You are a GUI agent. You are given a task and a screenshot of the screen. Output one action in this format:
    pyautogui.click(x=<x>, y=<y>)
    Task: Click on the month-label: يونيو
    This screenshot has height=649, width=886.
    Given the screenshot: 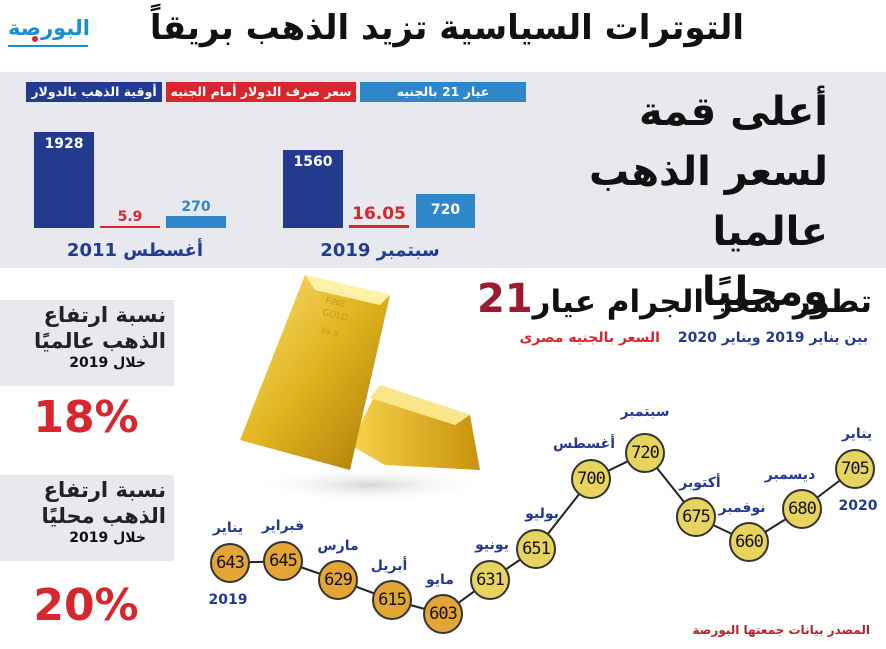 What is the action you would take?
    pyautogui.click(x=492, y=545)
    